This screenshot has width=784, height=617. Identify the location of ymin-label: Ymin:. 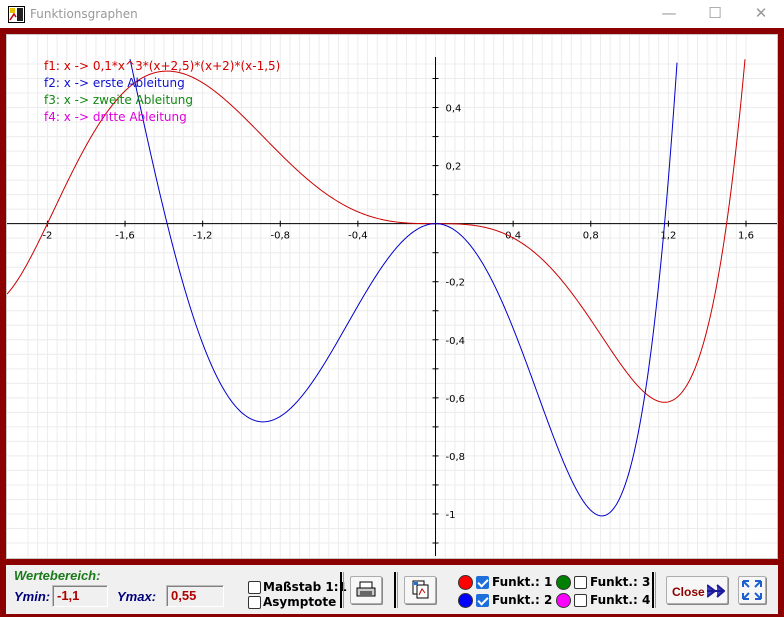
(32, 596).